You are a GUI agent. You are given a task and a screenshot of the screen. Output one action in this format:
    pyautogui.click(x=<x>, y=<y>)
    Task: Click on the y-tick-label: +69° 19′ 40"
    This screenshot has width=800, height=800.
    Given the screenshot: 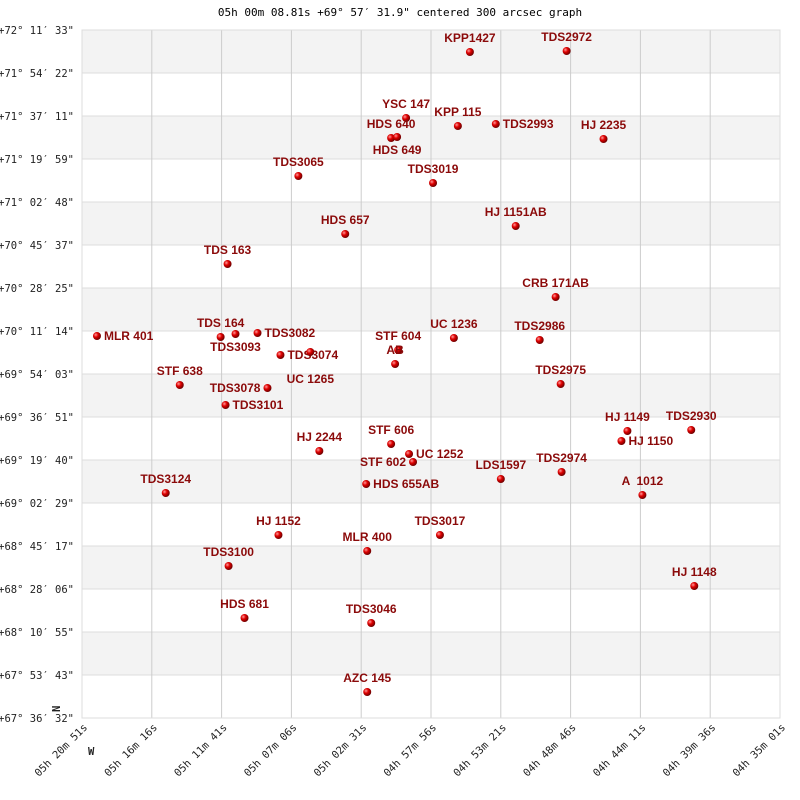 What is the action you would take?
    pyautogui.click(x=37, y=461)
    